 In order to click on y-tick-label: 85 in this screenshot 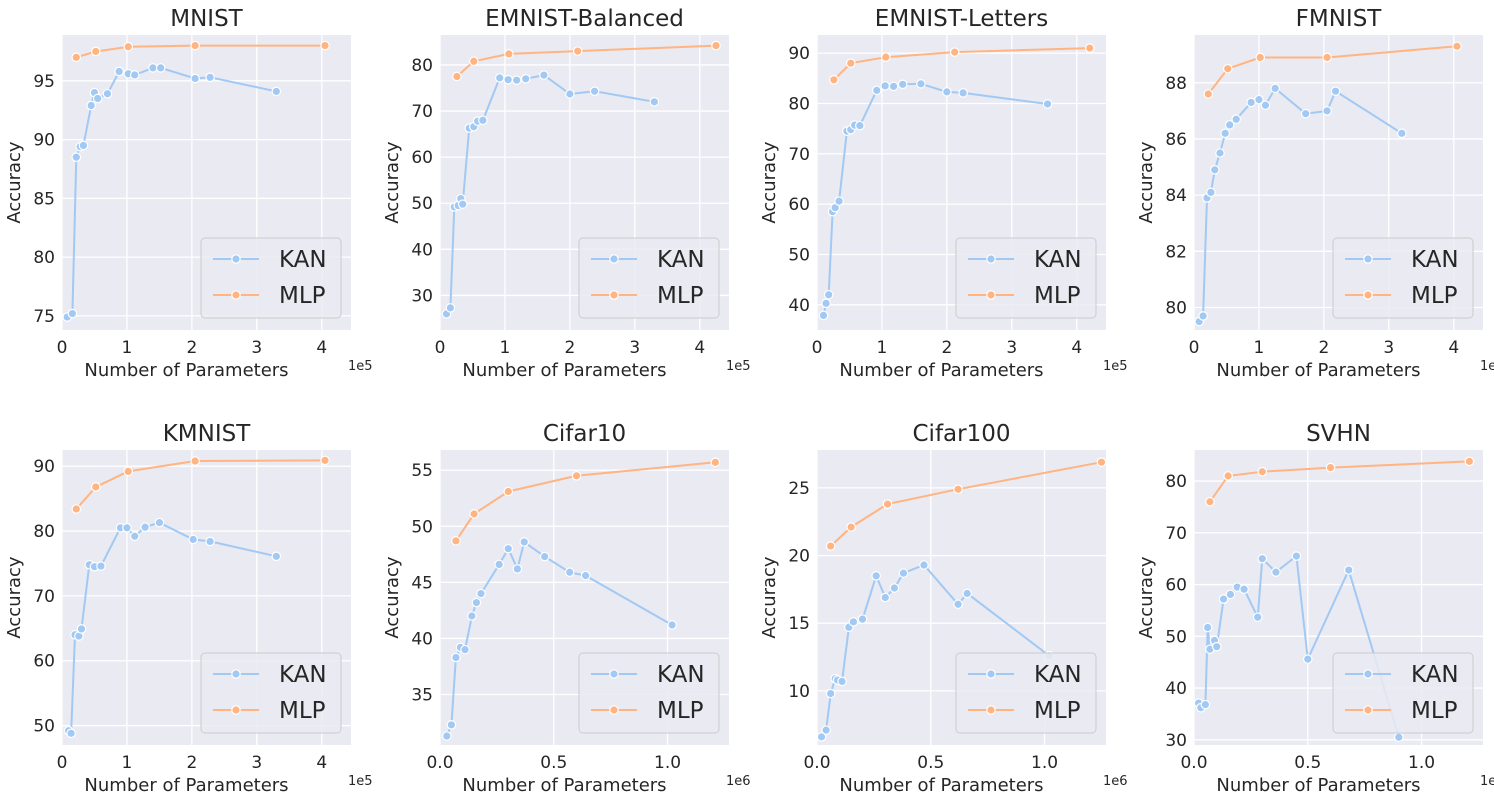, I will do `click(44, 199)`.